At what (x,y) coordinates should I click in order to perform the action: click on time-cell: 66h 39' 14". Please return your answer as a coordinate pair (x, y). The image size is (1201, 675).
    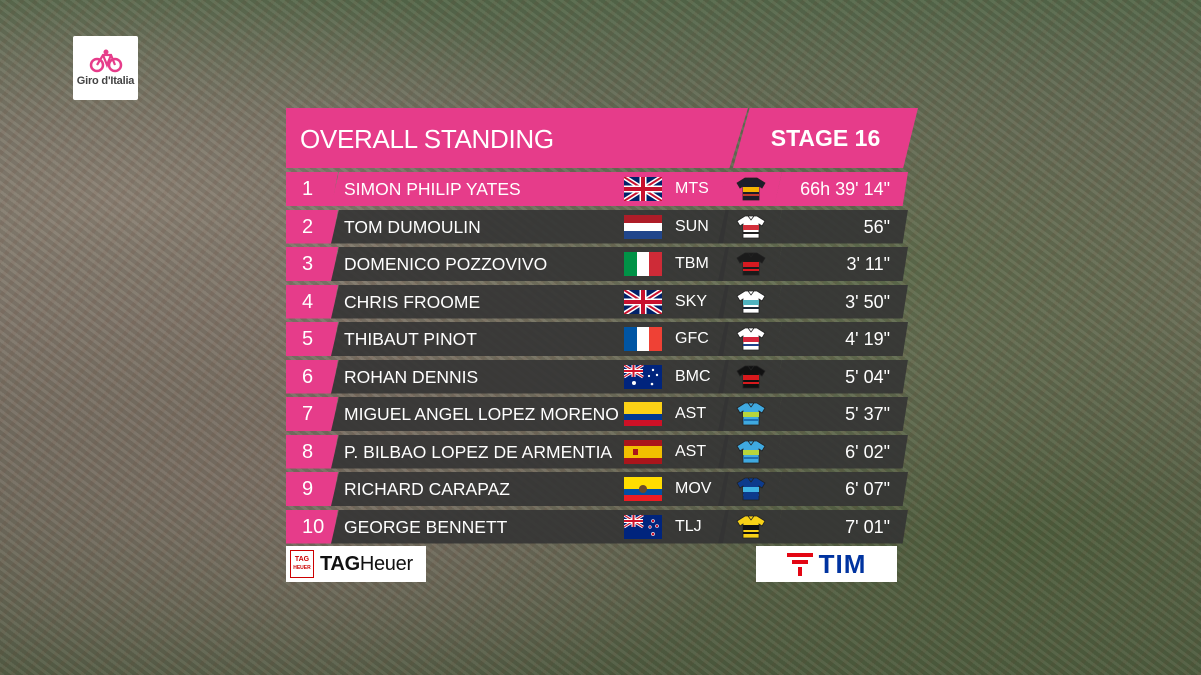
    Looking at the image, I should click on (841, 189).